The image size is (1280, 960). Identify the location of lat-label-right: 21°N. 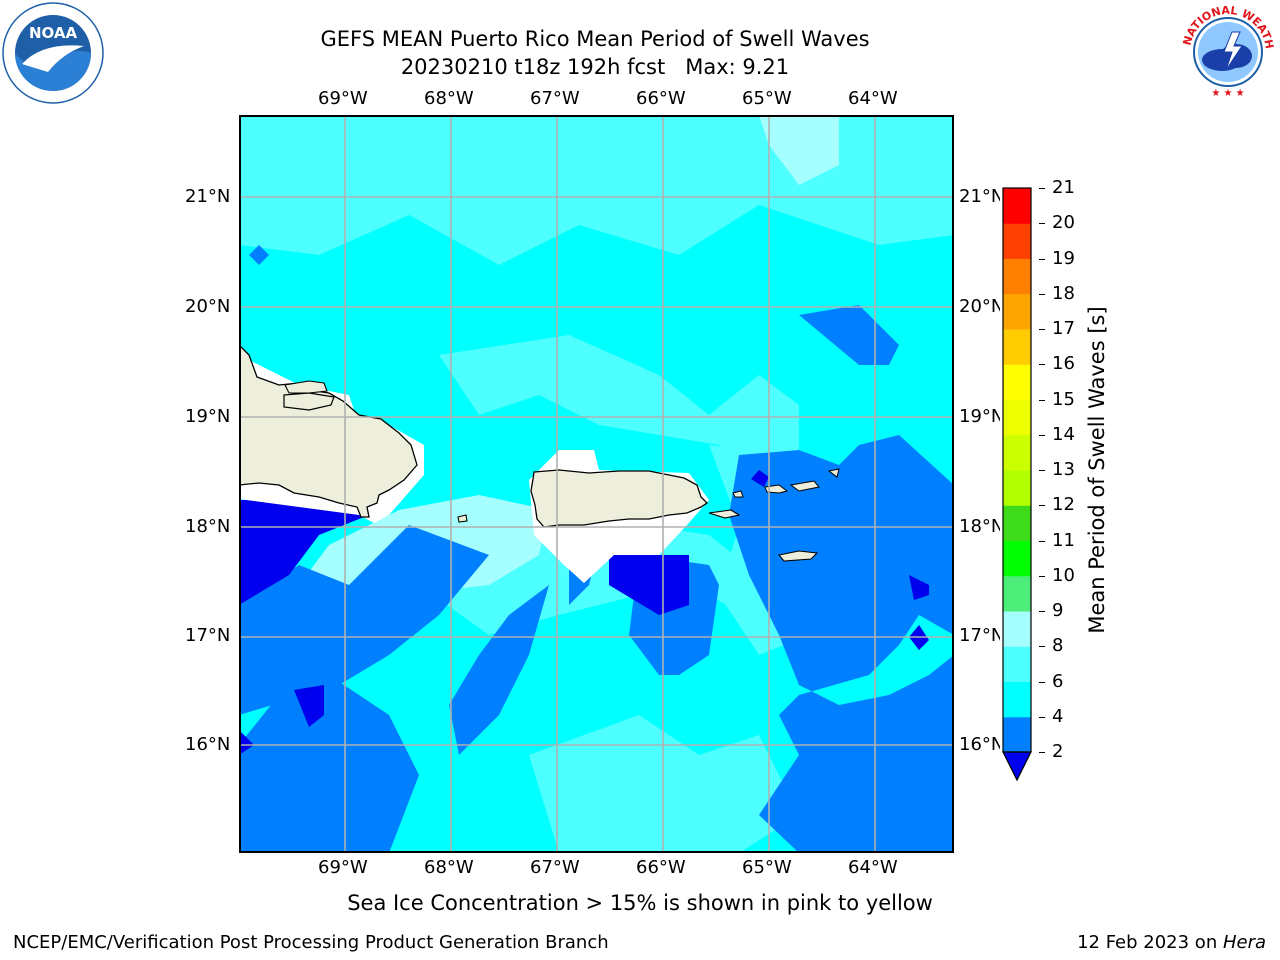
(982, 196).